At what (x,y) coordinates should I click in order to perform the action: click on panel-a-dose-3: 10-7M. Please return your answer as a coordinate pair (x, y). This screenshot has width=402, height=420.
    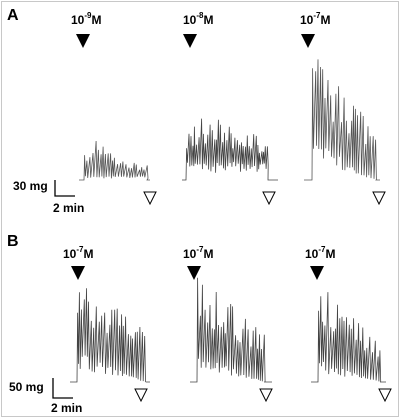
    Looking at the image, I should click on (315, 19).